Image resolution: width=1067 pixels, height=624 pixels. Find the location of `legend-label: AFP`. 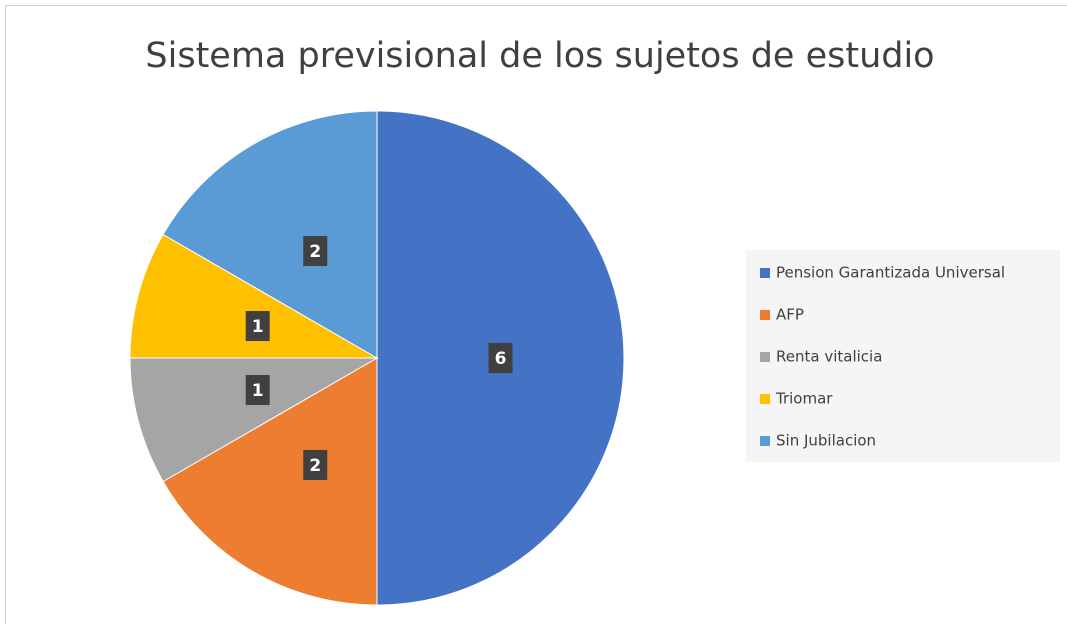

legend-label: AFP is located at coordinates (790, 315).